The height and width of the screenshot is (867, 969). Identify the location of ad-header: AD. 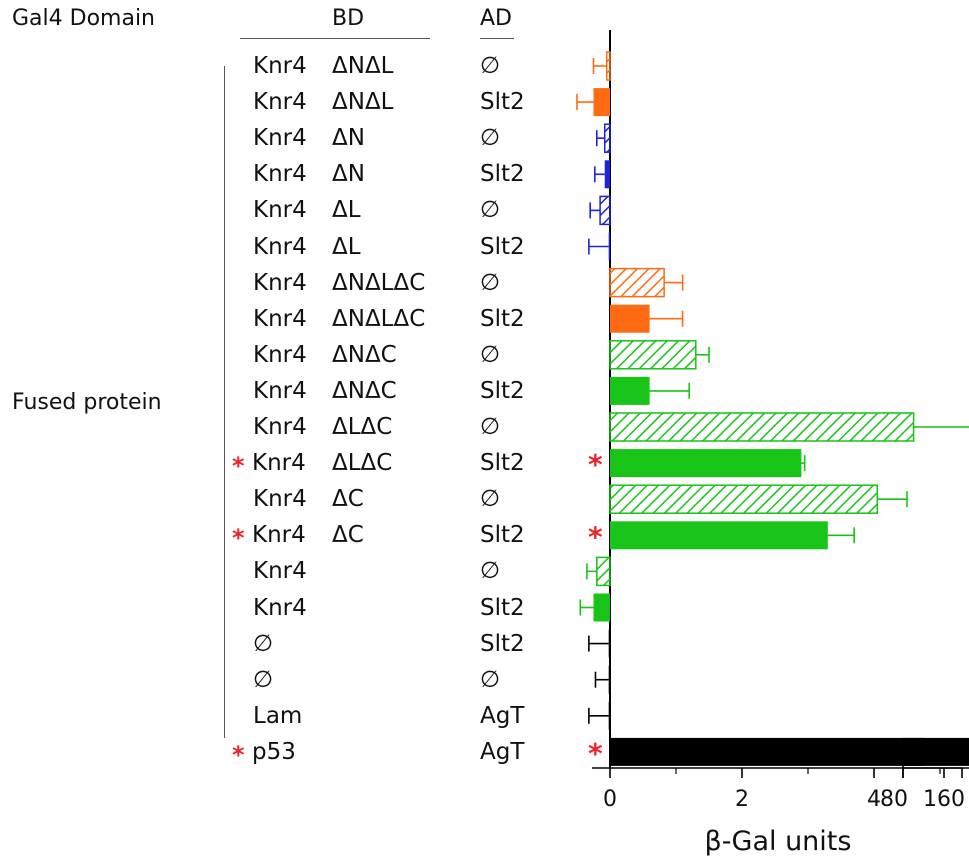
(496, 18).